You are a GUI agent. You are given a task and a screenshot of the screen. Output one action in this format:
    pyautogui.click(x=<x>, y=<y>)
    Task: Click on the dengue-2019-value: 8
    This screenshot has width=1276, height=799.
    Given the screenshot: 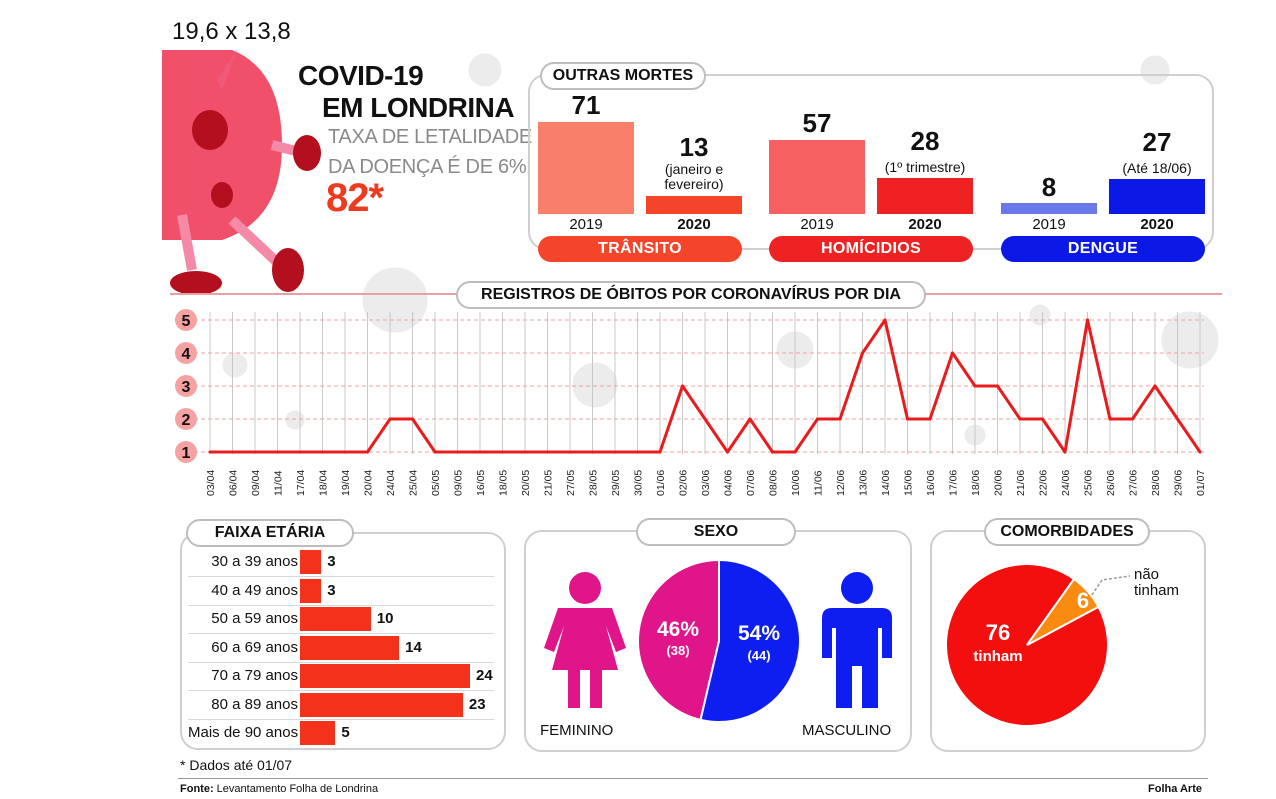 What is the action you would take?
    pyautogui.click(x=1049, y=187)
    